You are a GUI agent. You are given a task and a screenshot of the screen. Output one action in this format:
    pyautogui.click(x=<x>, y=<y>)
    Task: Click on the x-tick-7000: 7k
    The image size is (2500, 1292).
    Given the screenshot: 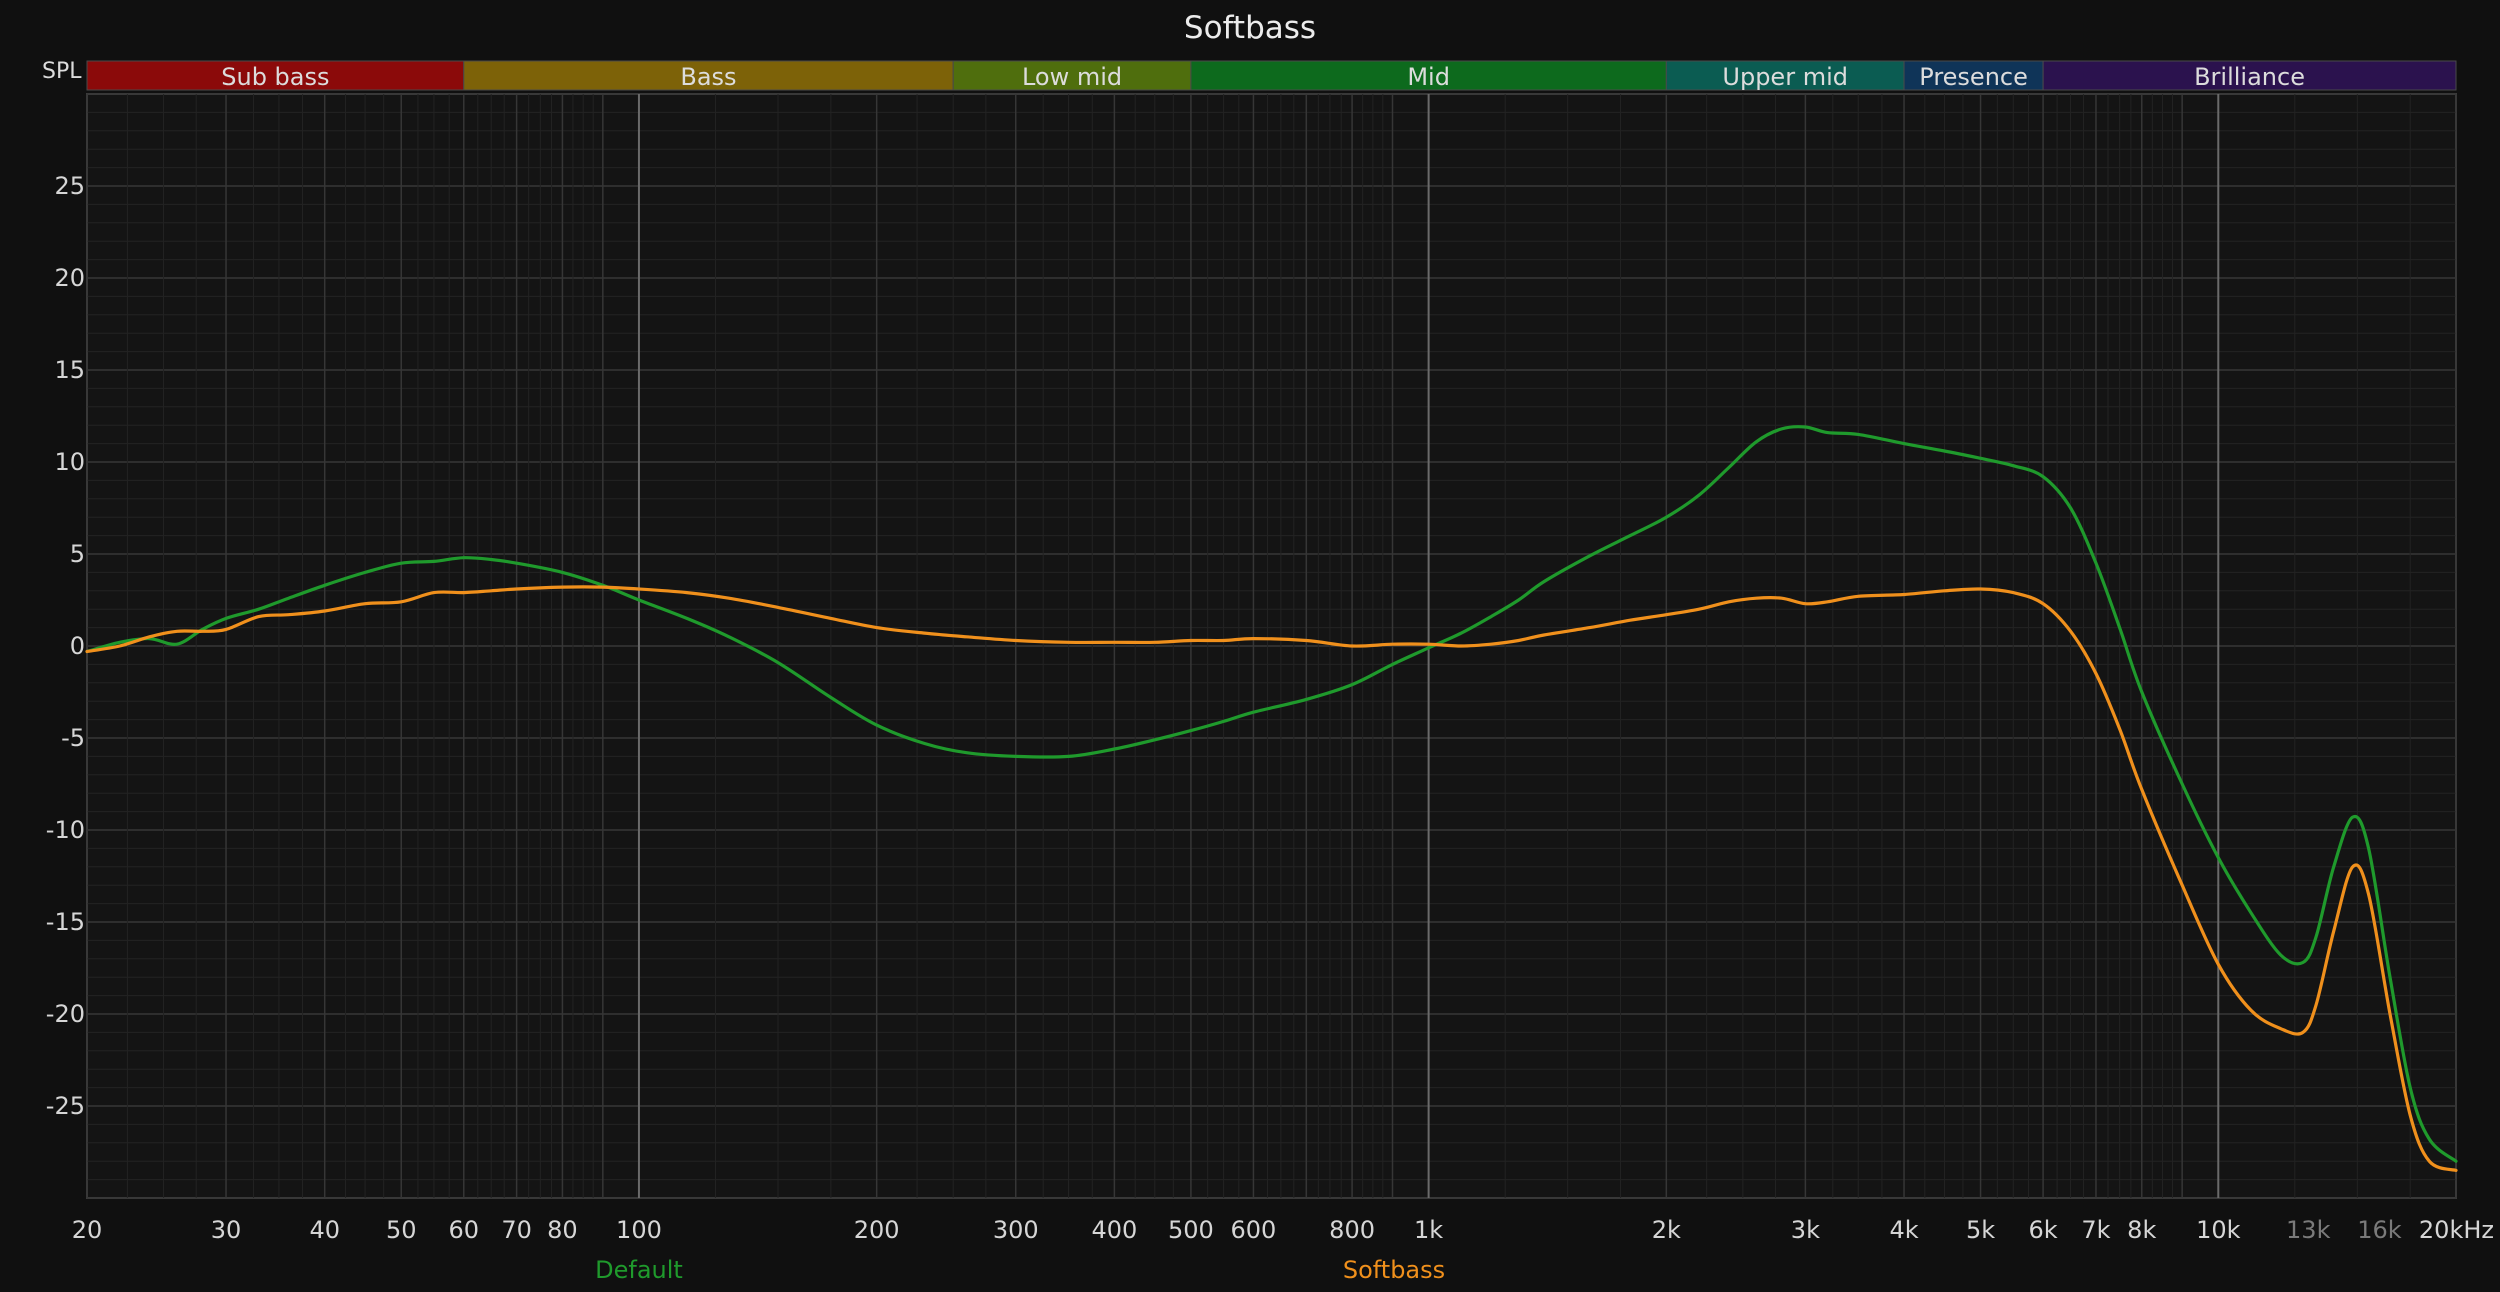 What is the action you would take?
    pyautogui.click(x=2095, y=1230)
    